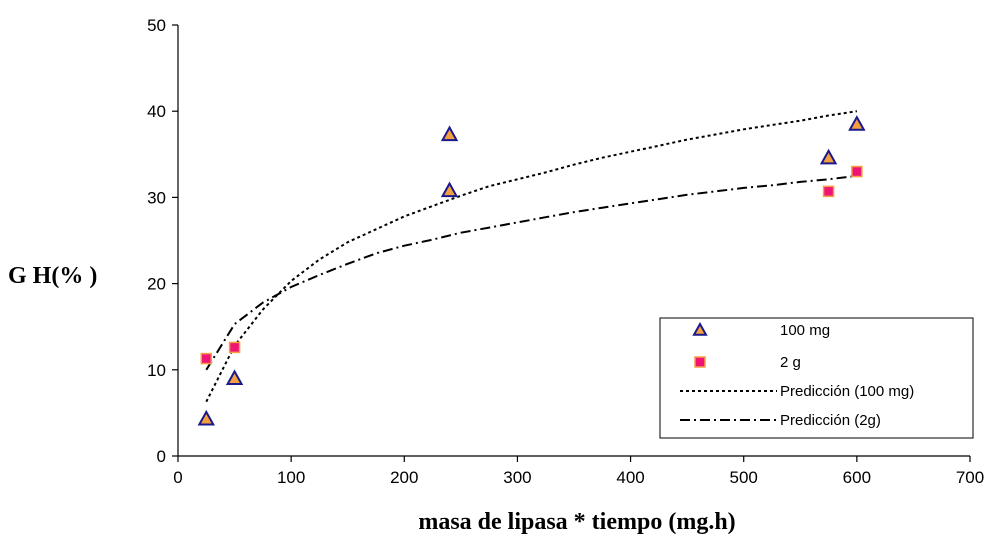  Describe the element at coordinates (700, 328) in the screenshot. I see `legend-marker-triangle` at that location.